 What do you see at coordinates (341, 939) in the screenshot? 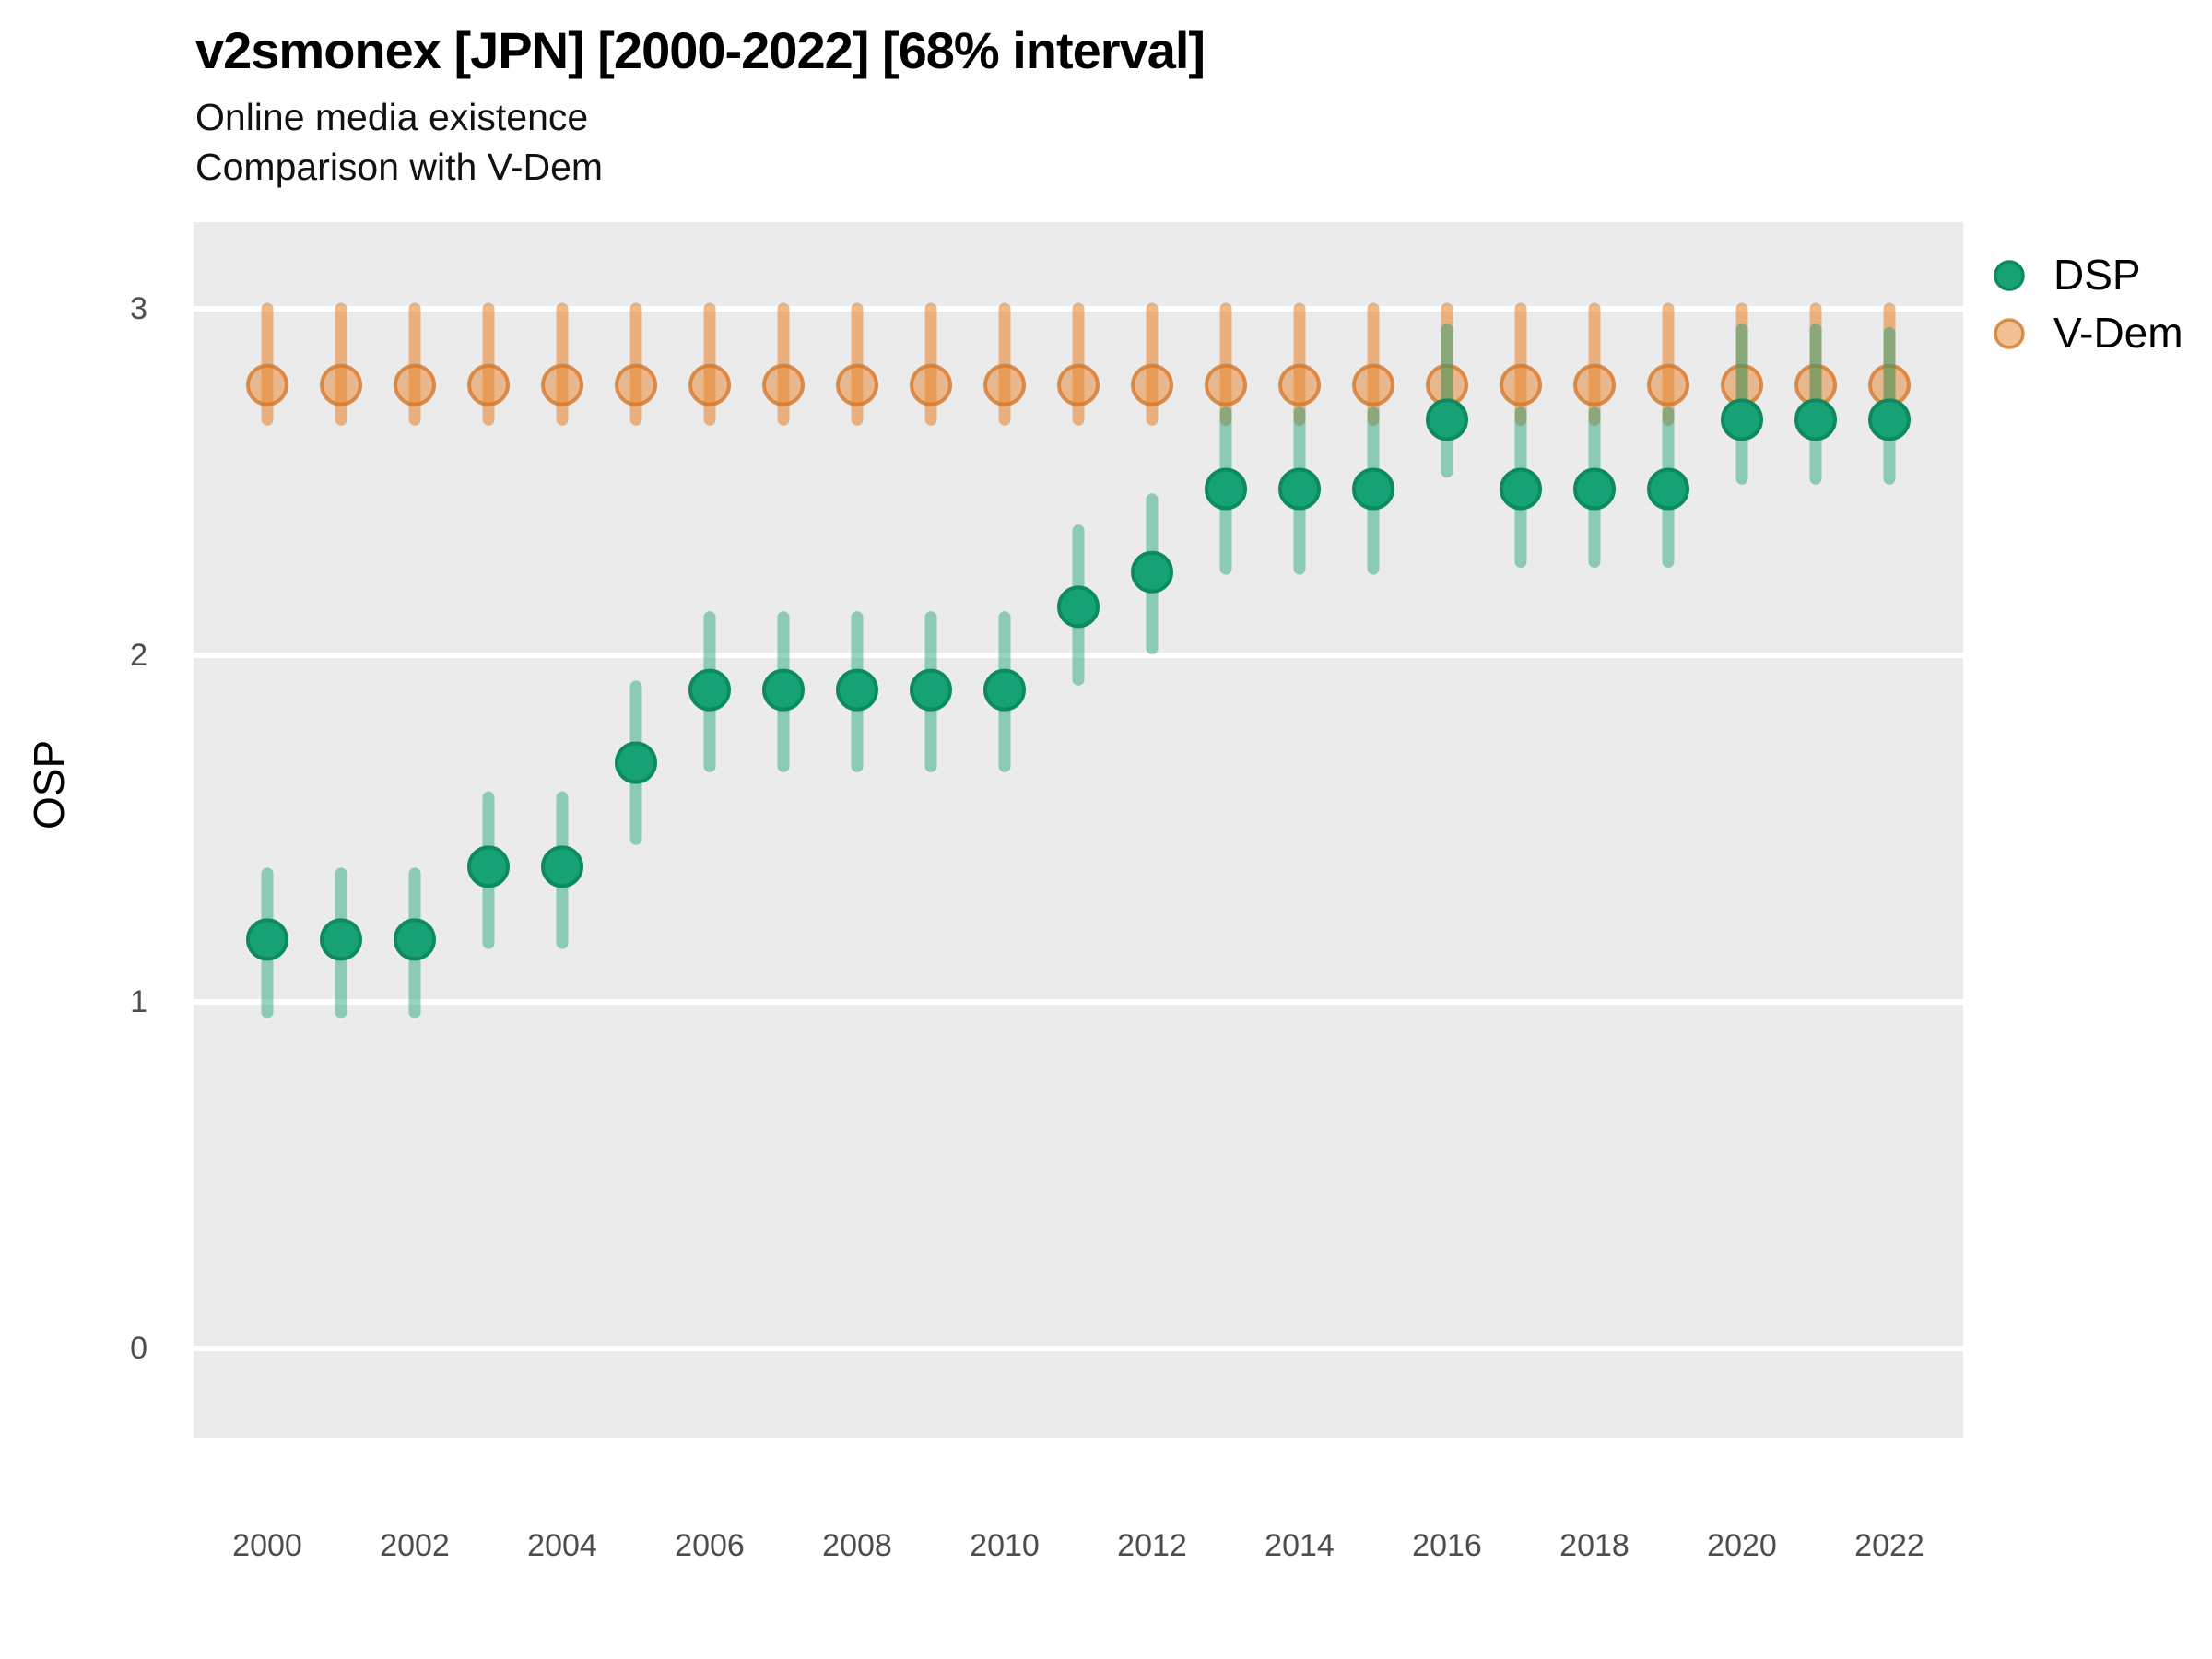
I see `dsp-point-2001` at bounding box center [341, 939].